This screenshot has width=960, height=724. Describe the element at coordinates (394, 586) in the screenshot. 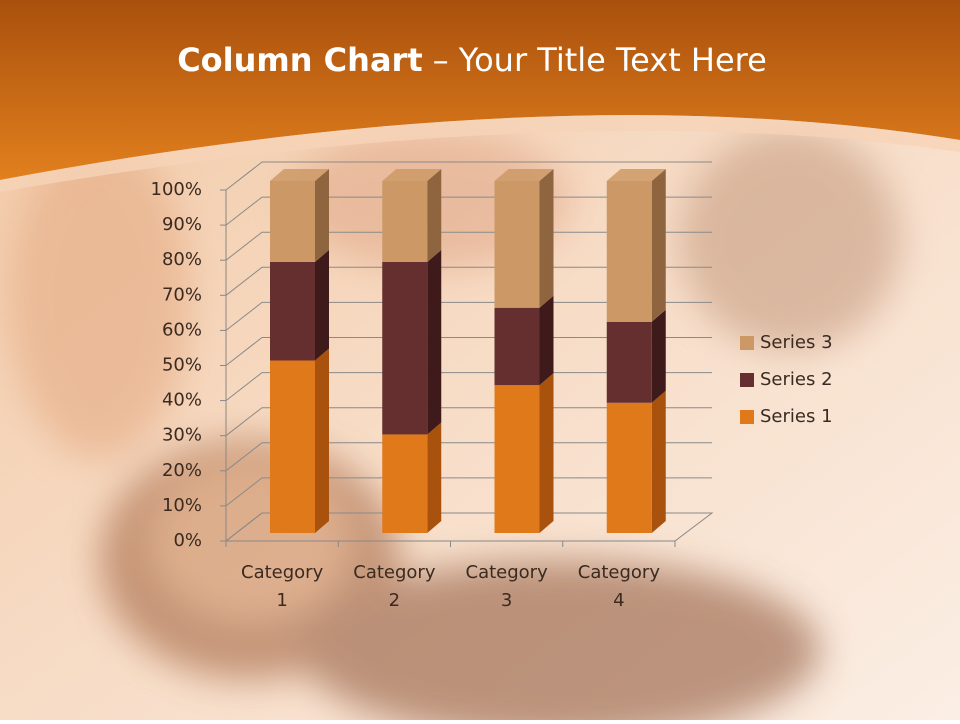

I see `x-tick-label: Category 2` at that location.